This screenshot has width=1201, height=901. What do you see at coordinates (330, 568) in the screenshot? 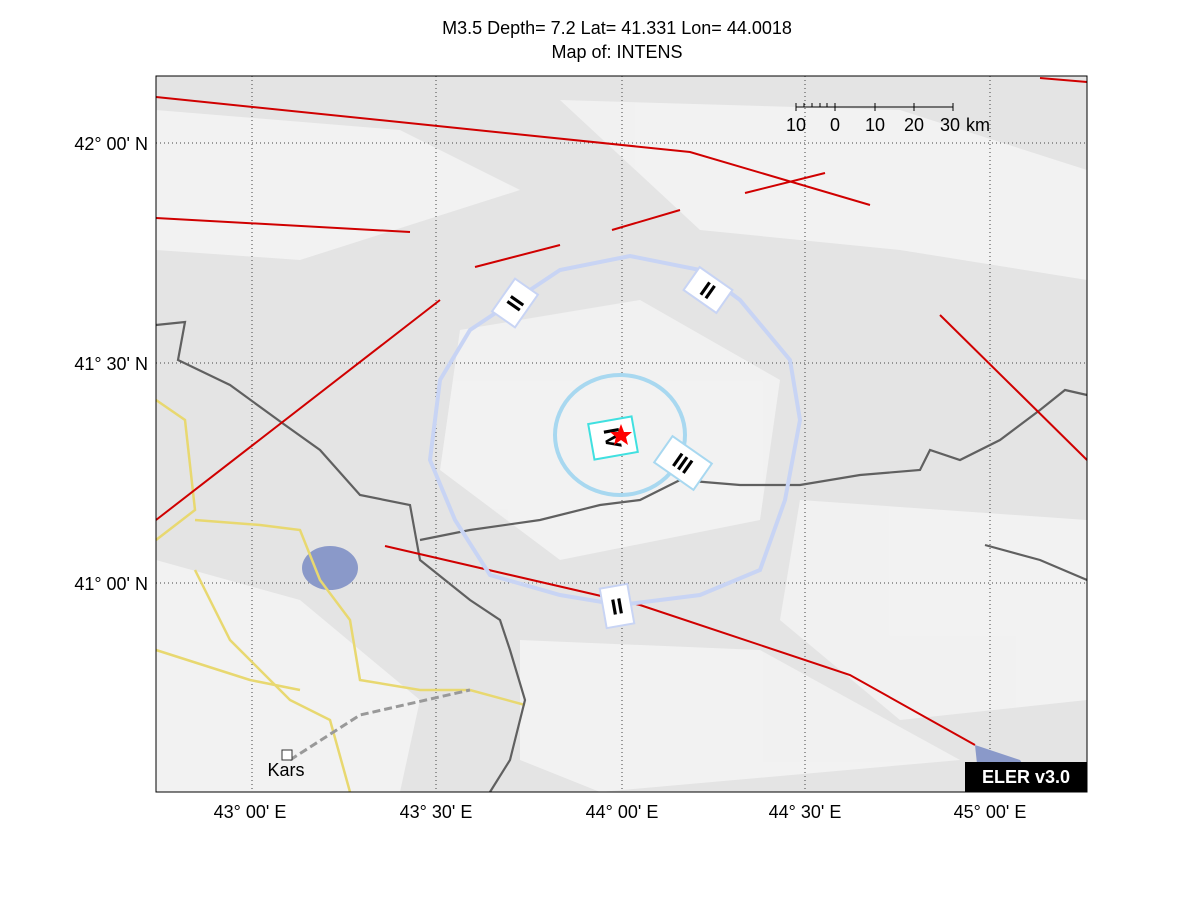
I see `lake` at bounding box center [330, 568].